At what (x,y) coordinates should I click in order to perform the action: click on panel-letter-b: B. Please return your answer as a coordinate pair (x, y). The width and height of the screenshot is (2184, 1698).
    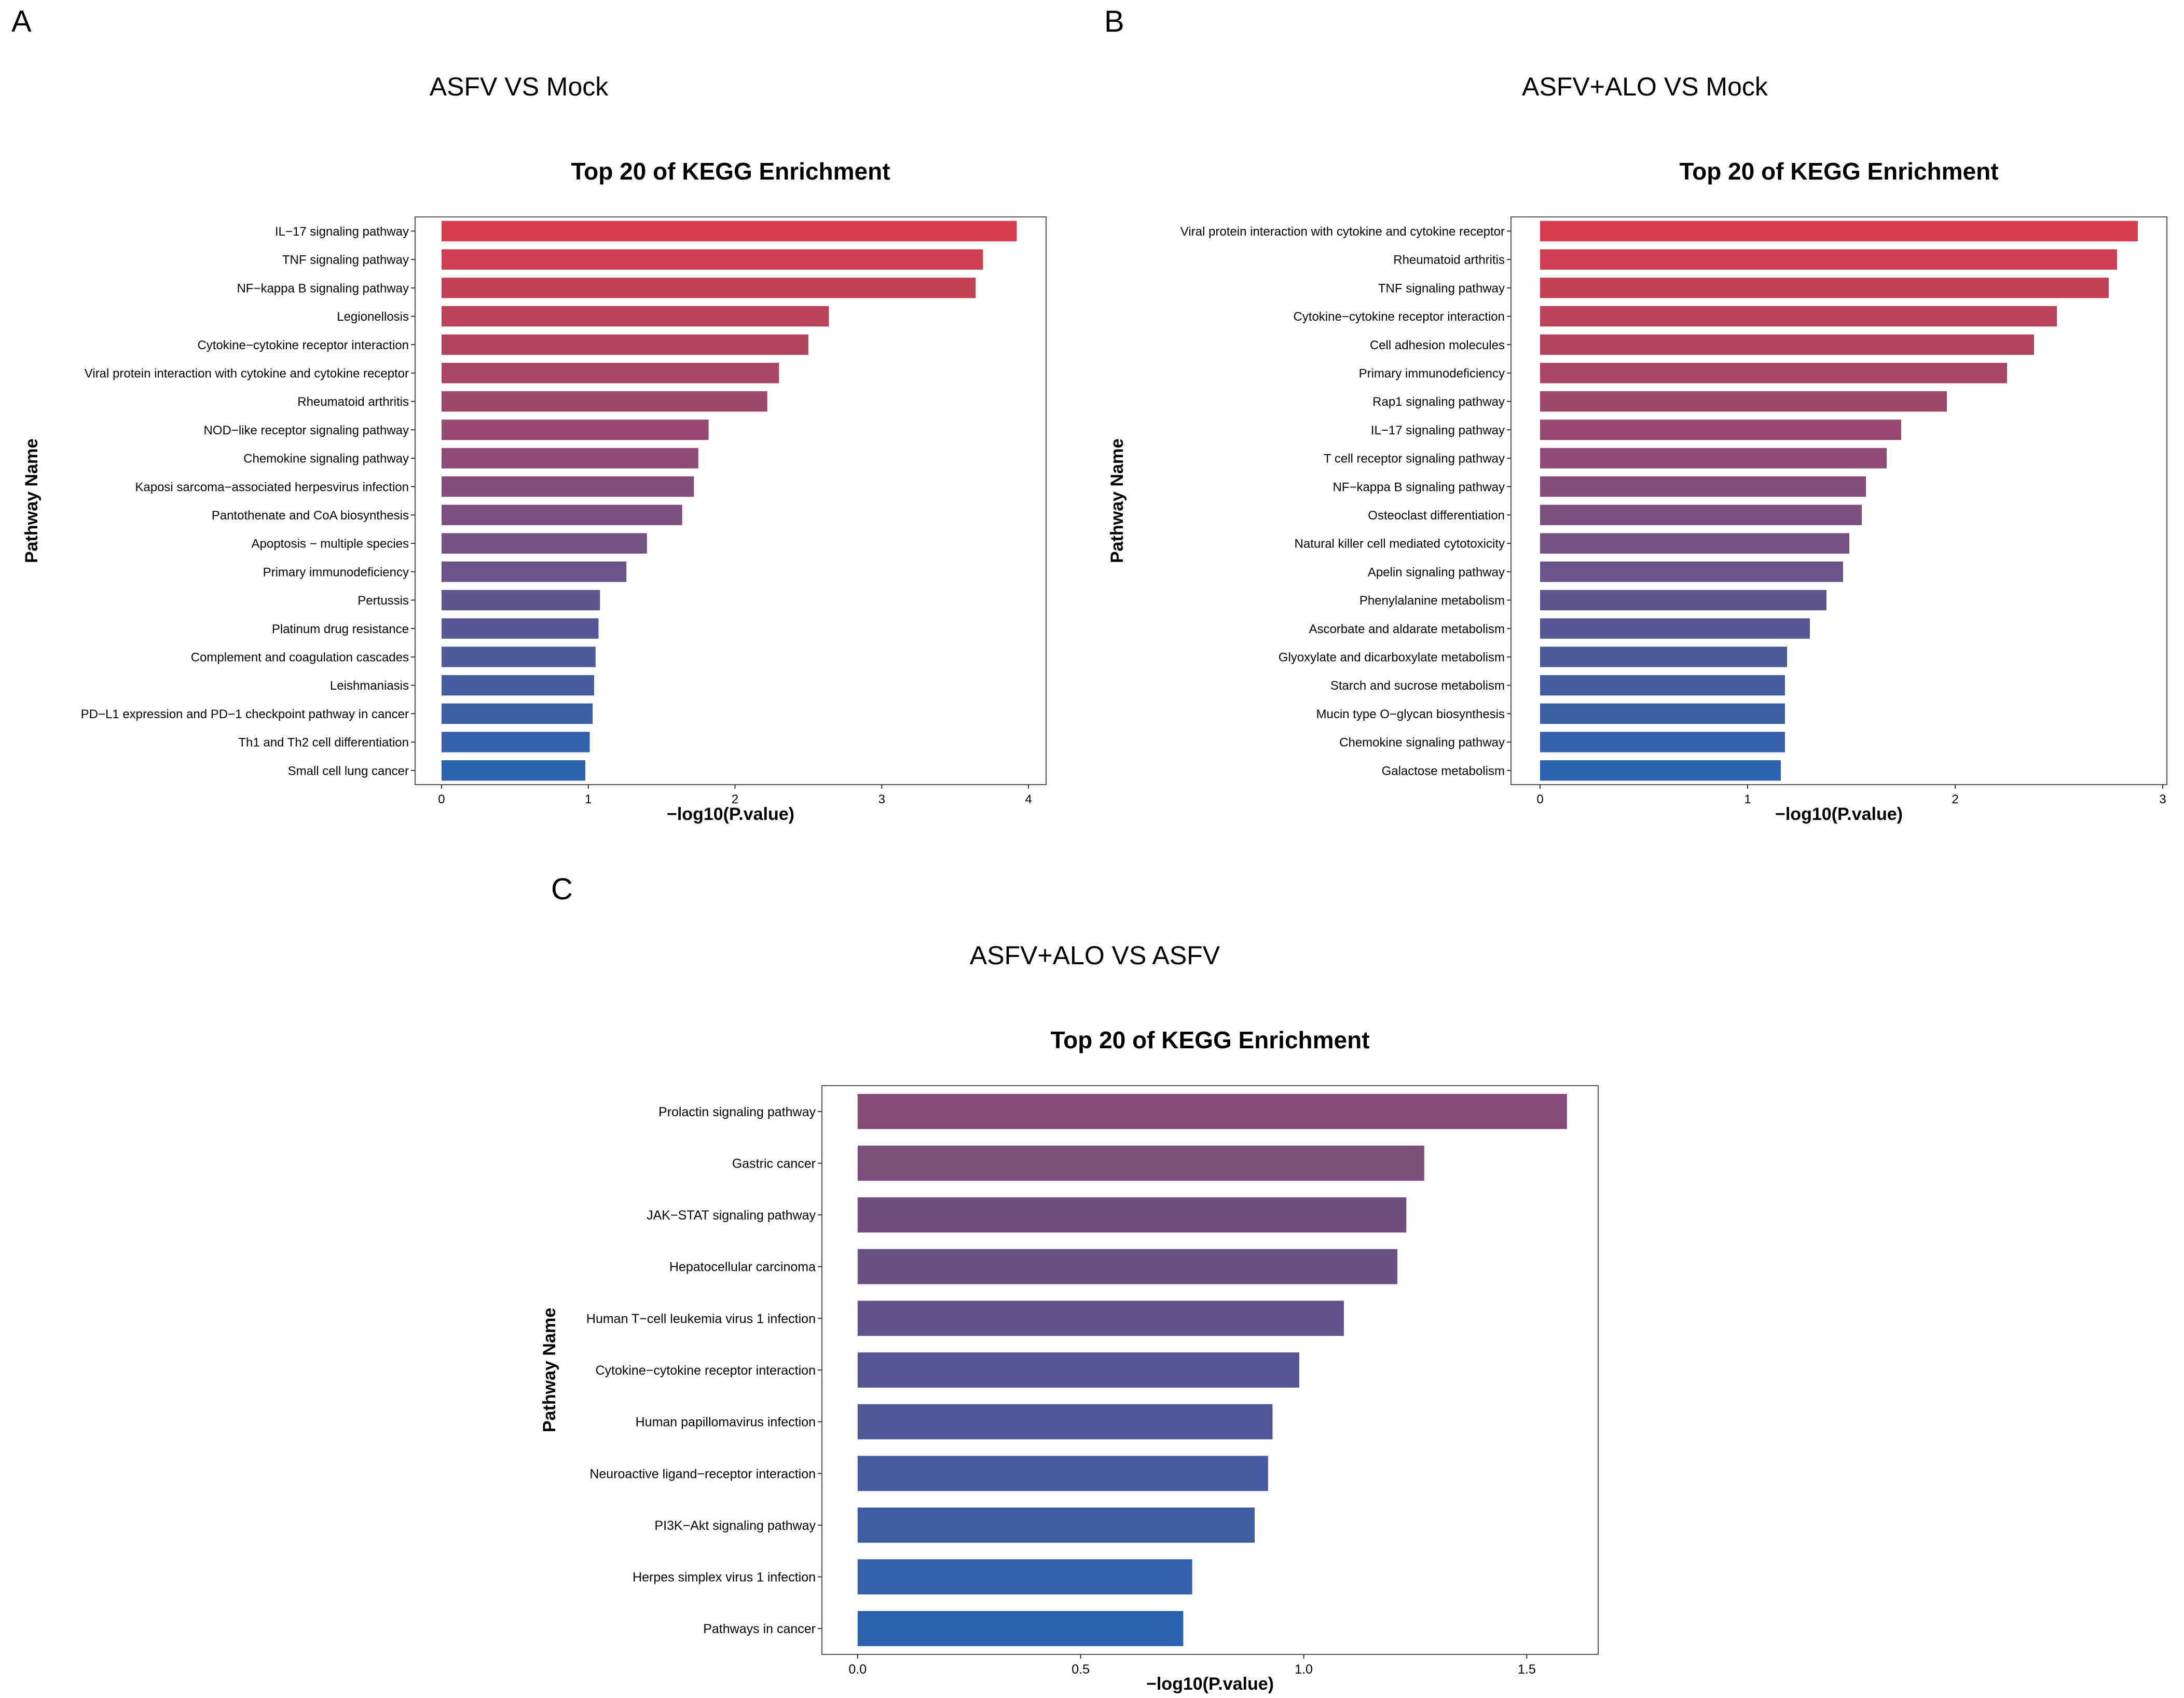
    Looking at the image, I should click on (1114, 21).